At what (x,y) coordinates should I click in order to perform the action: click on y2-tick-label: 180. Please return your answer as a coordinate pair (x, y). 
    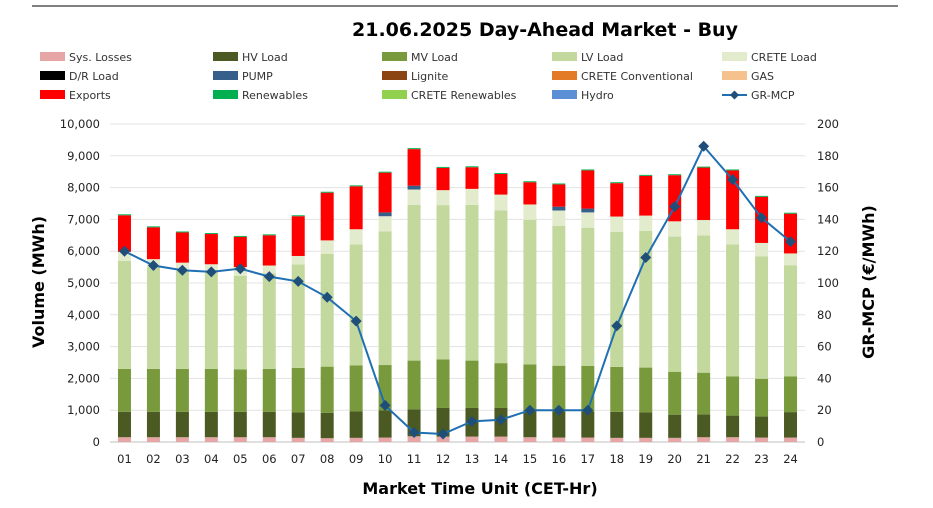
    Looking at the image, I should click on (828, 156).